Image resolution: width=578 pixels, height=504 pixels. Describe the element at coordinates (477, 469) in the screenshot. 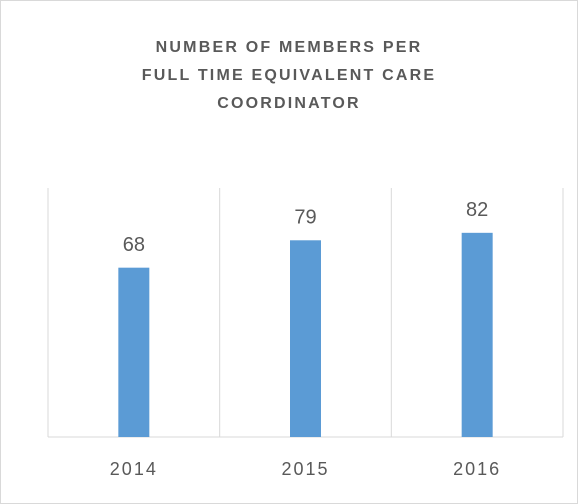

I see `x-tick-label: 2016` at that location.